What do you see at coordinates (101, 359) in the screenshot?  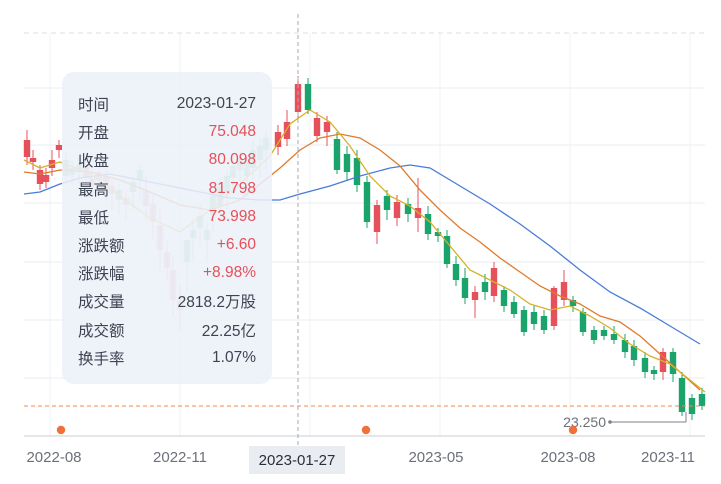 I see `tooltip-label: 换手率` at bounding box center [101, 359].